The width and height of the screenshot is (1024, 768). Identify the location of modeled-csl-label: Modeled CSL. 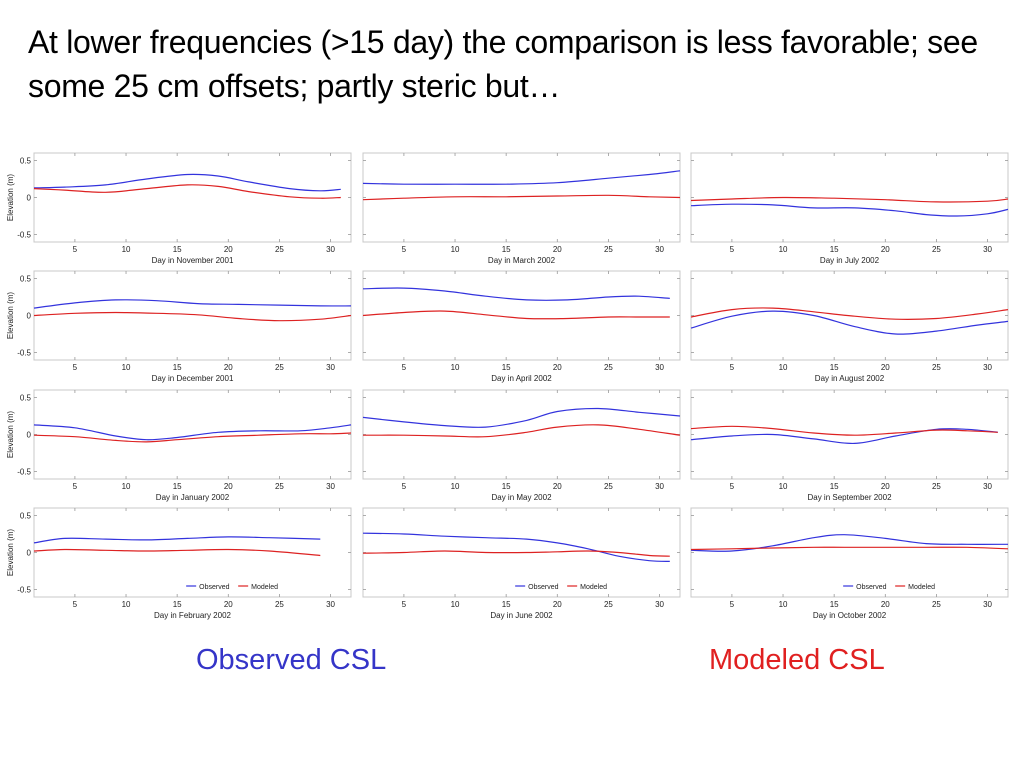
(797, 660).